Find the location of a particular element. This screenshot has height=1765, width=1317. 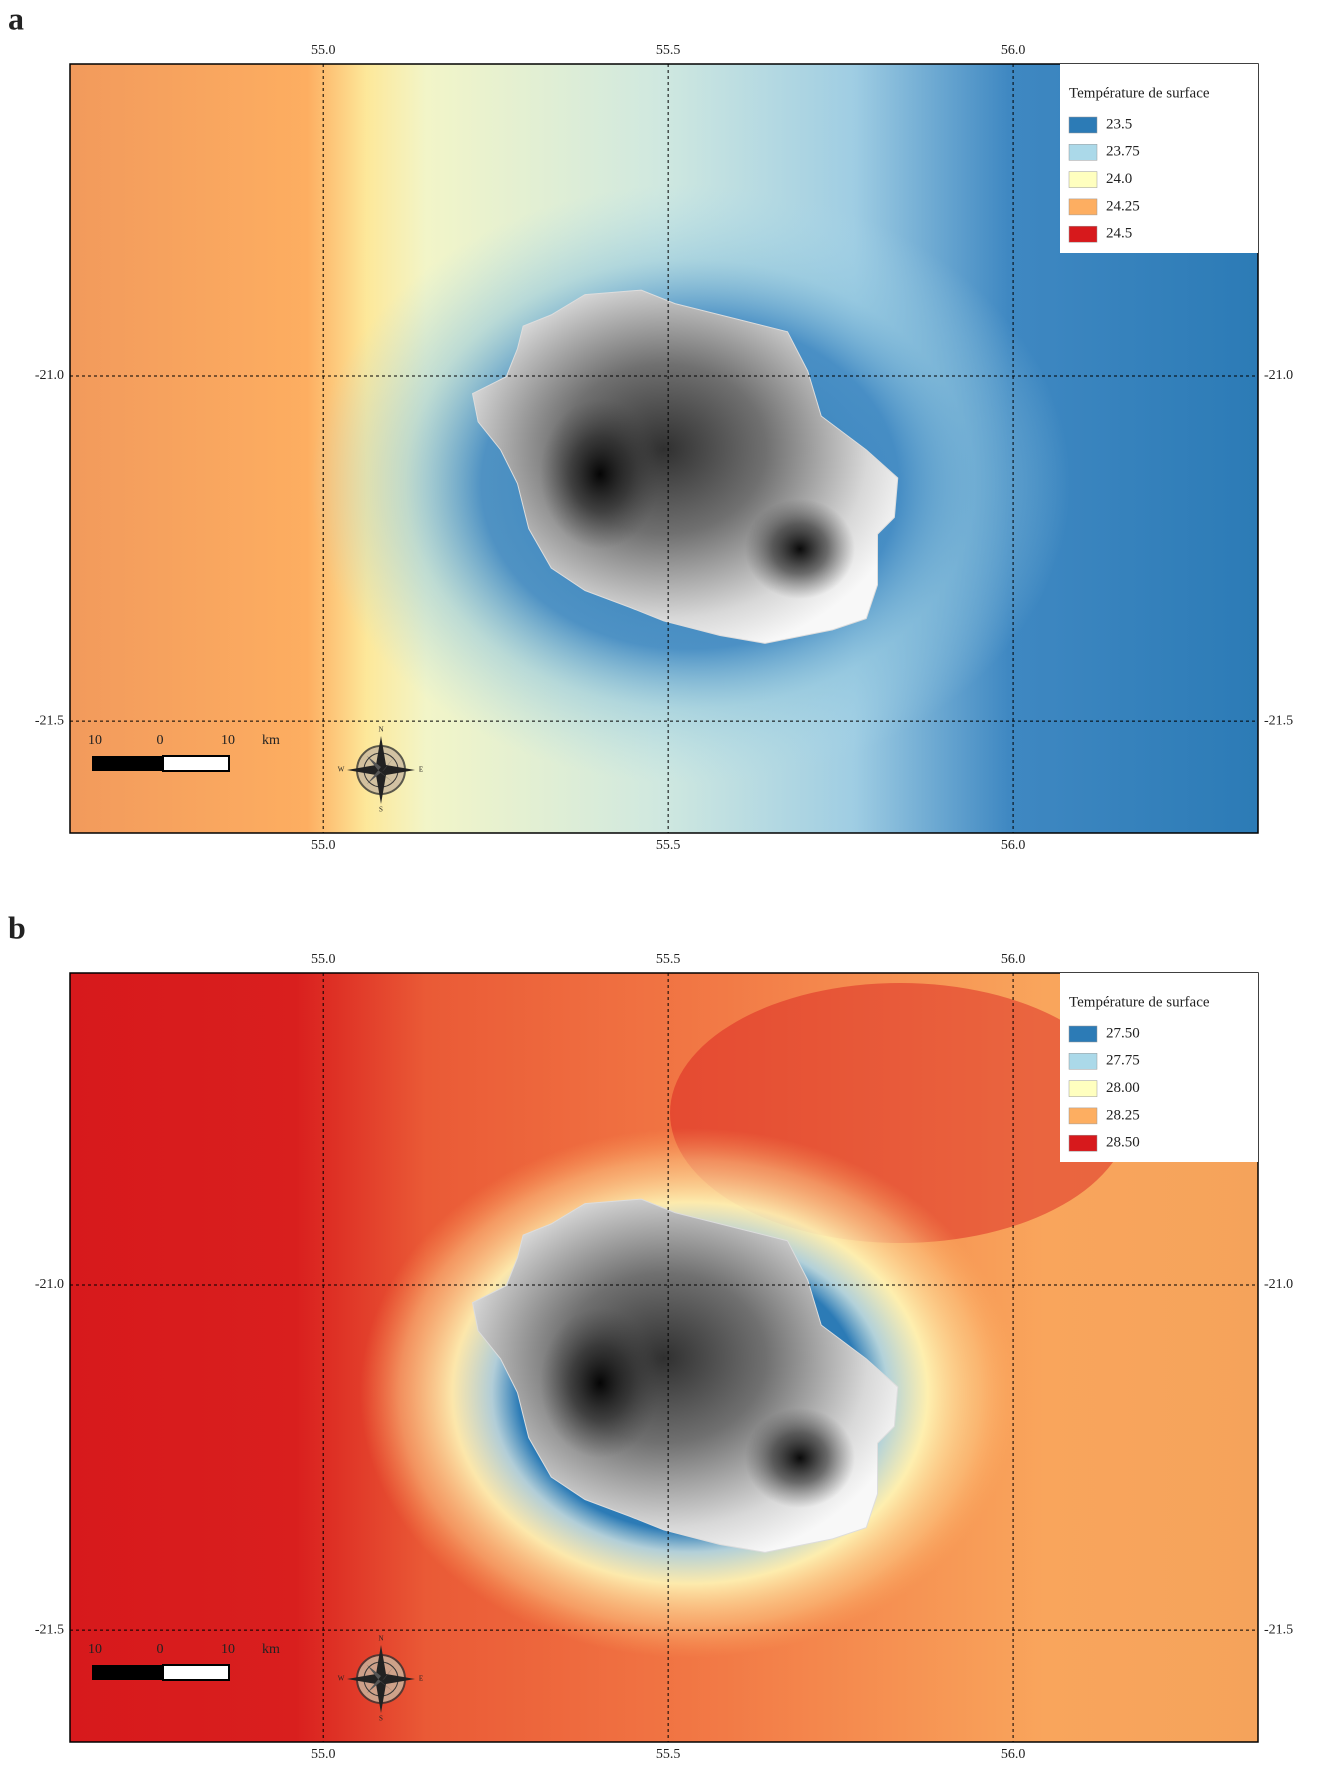

legend-label: 24.25 is located at coordinates (1123, 206).